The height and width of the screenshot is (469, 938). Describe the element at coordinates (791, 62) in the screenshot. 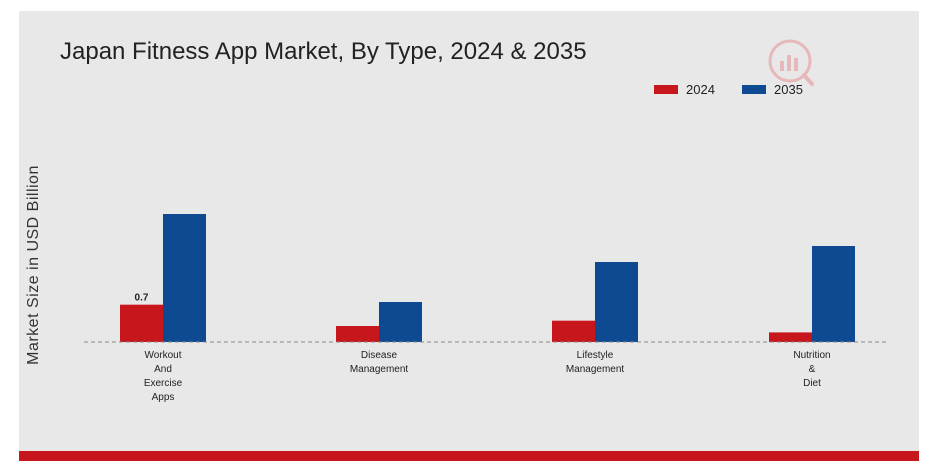

I see `logo-watermark-icon` at that location.